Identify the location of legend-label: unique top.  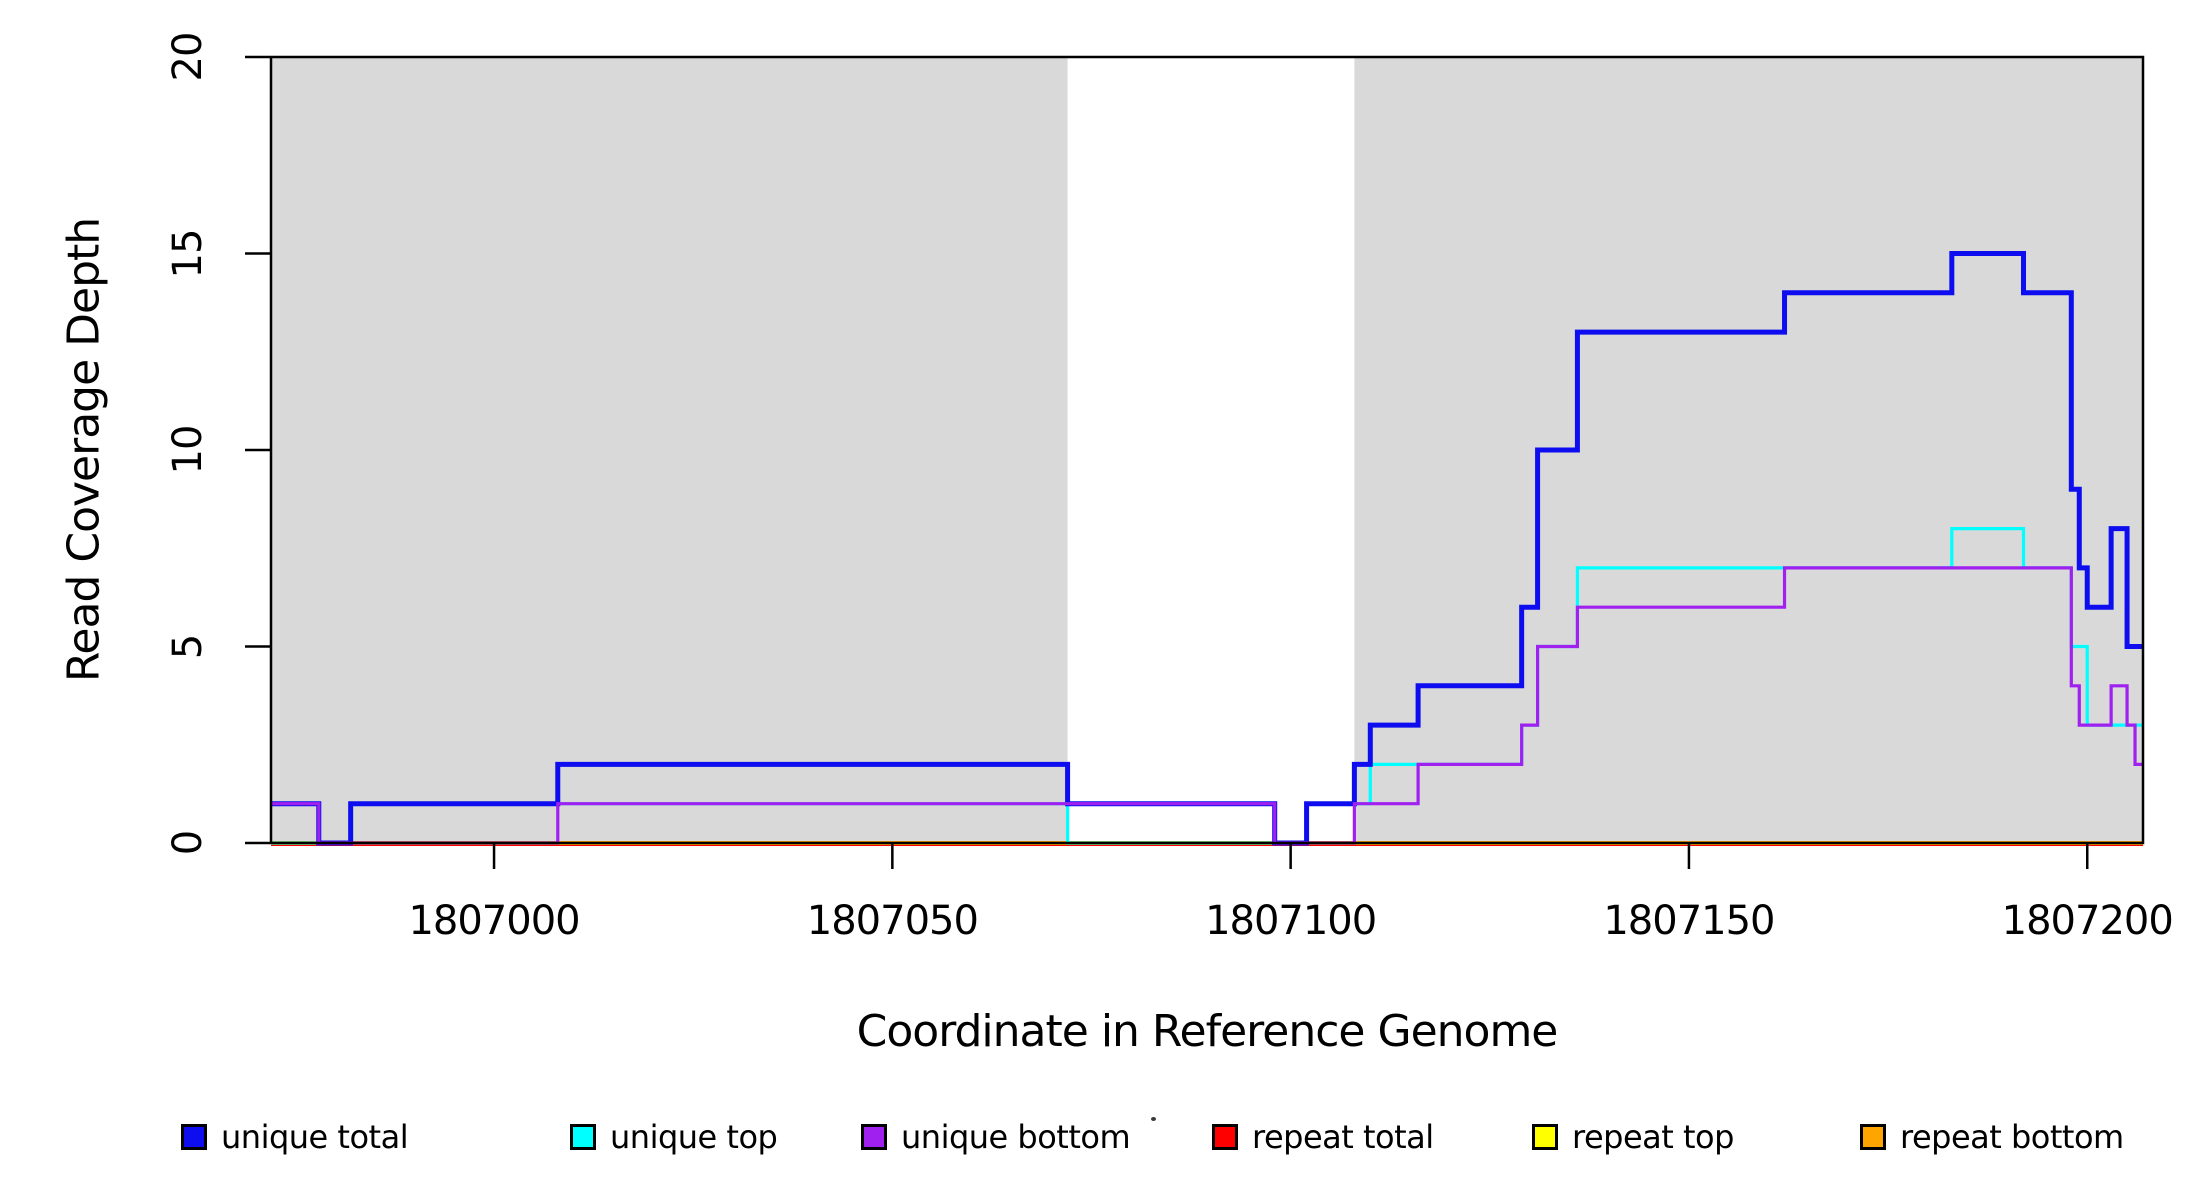
(694, 1137).